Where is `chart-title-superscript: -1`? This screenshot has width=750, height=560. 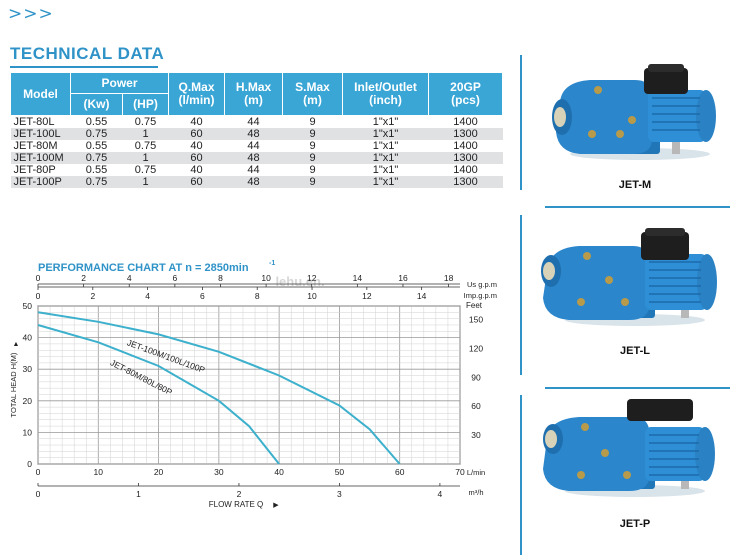 chart-title-superscript: -1 is located at coordinates (272, 263).